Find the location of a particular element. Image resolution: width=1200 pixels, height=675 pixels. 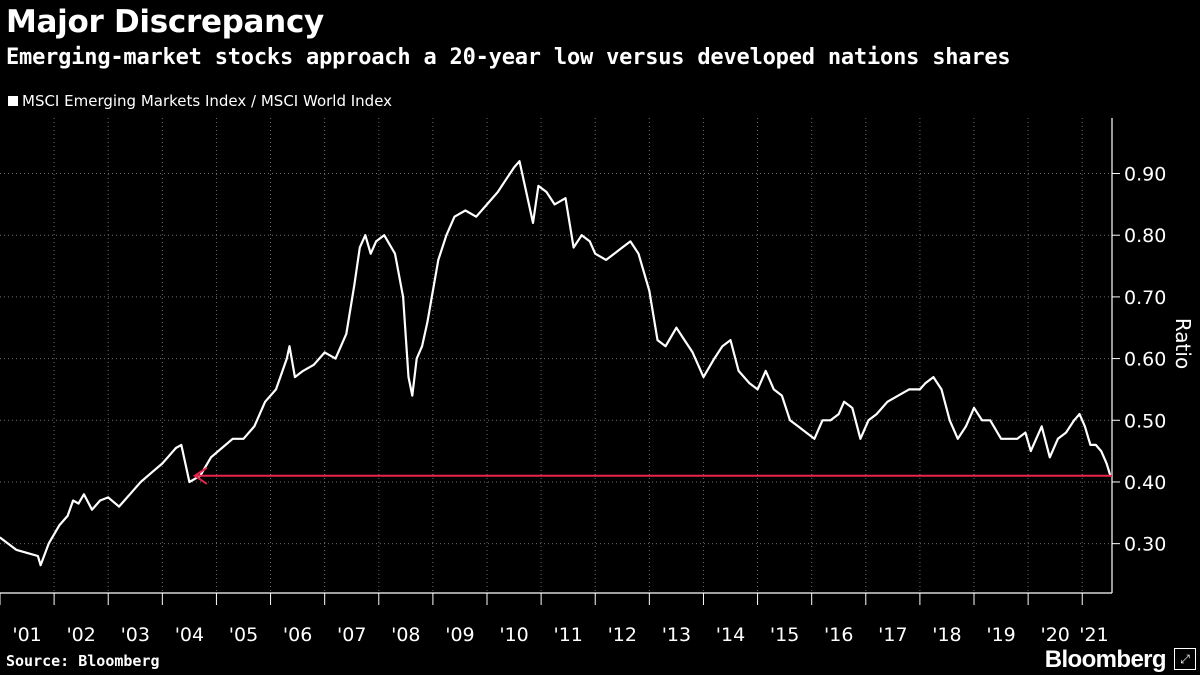

y-axis-title: Ratio is located at coordinates (1183, 343).